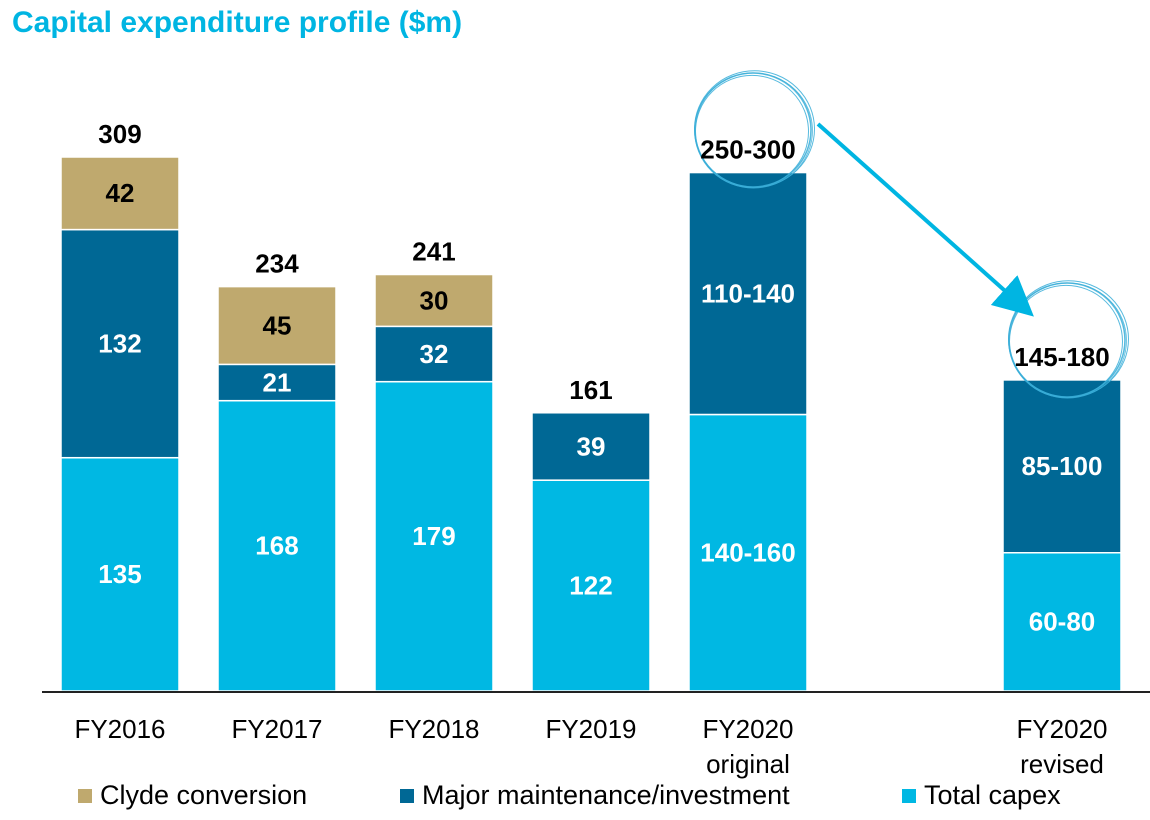 This screenshot has width=1150, height=820. I want to click on data-label-fy2018-clyde-conversion: 30, so click(434, 300).